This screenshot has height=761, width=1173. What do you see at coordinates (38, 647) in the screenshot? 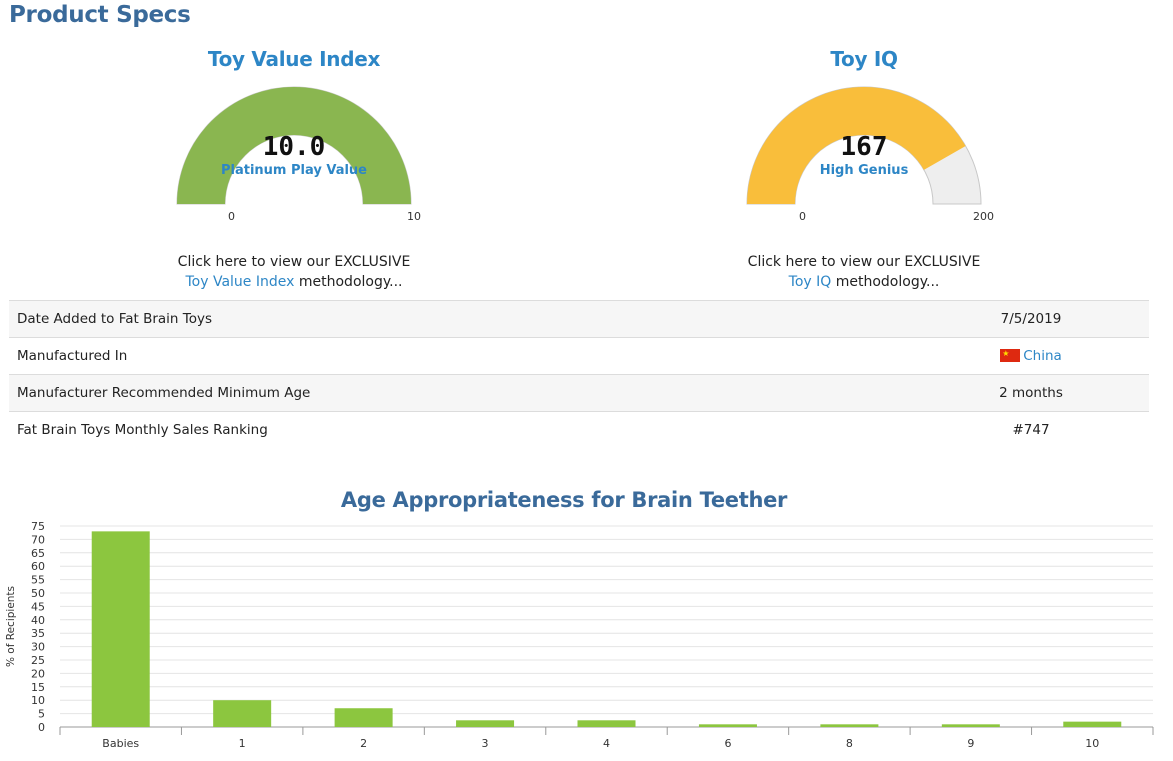
I see `y-tick-label: 30` at bounding box center [38, 647].